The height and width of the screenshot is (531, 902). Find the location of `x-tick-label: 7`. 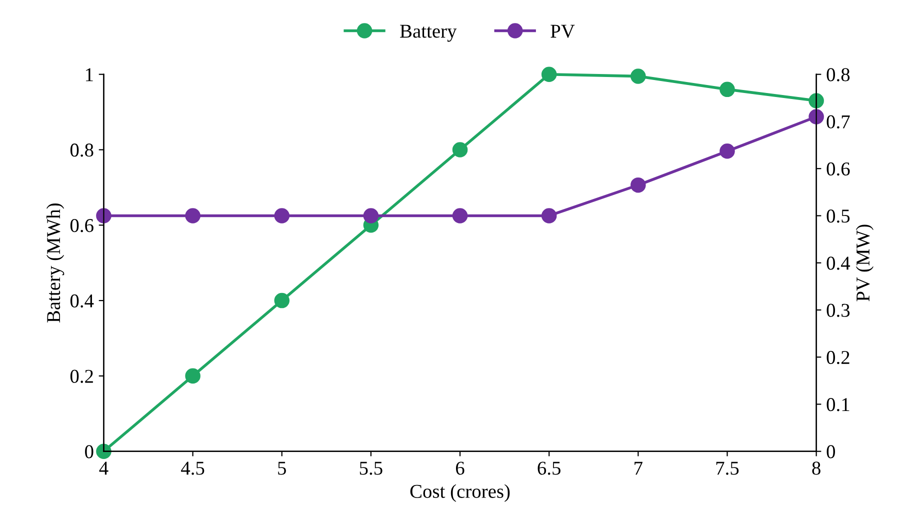

x-tick-label: 7 is located at coordinates (638, 468).